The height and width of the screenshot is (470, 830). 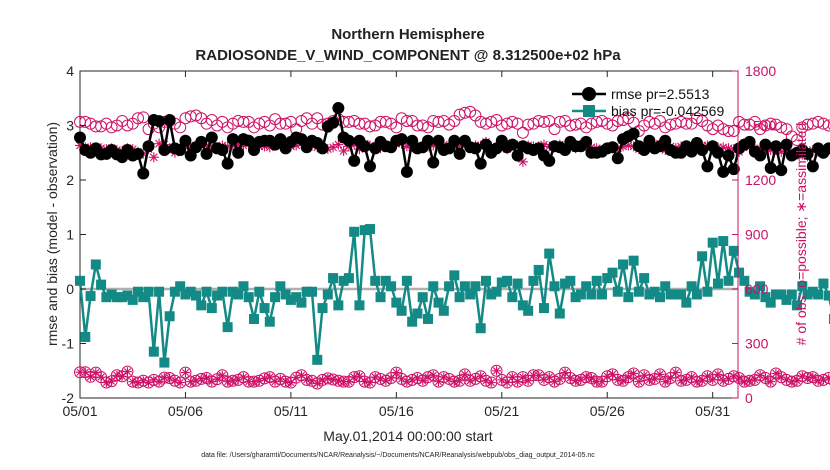 What do you see at coordinates (70, 289) in the screenshot?
I see `y-tick-label: 0` at bounding box center [70, 289].